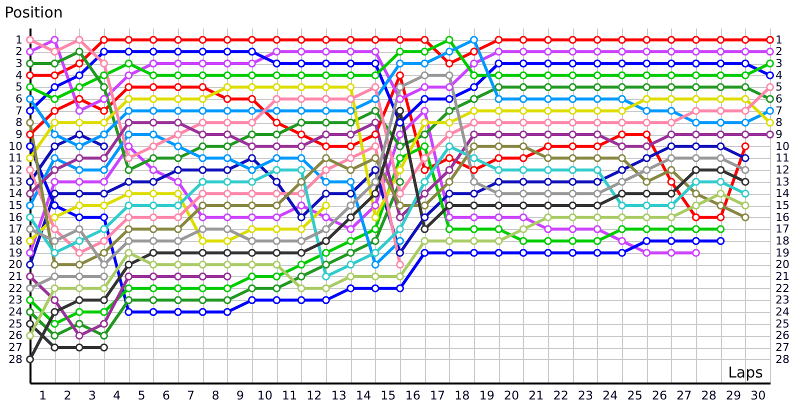 The height and width of the screenshot is (400, 800). What do you see at coordinates (783, 253) in the screenshot?
I see `y2-tick-label: 19` at bounding box center [783, 253].